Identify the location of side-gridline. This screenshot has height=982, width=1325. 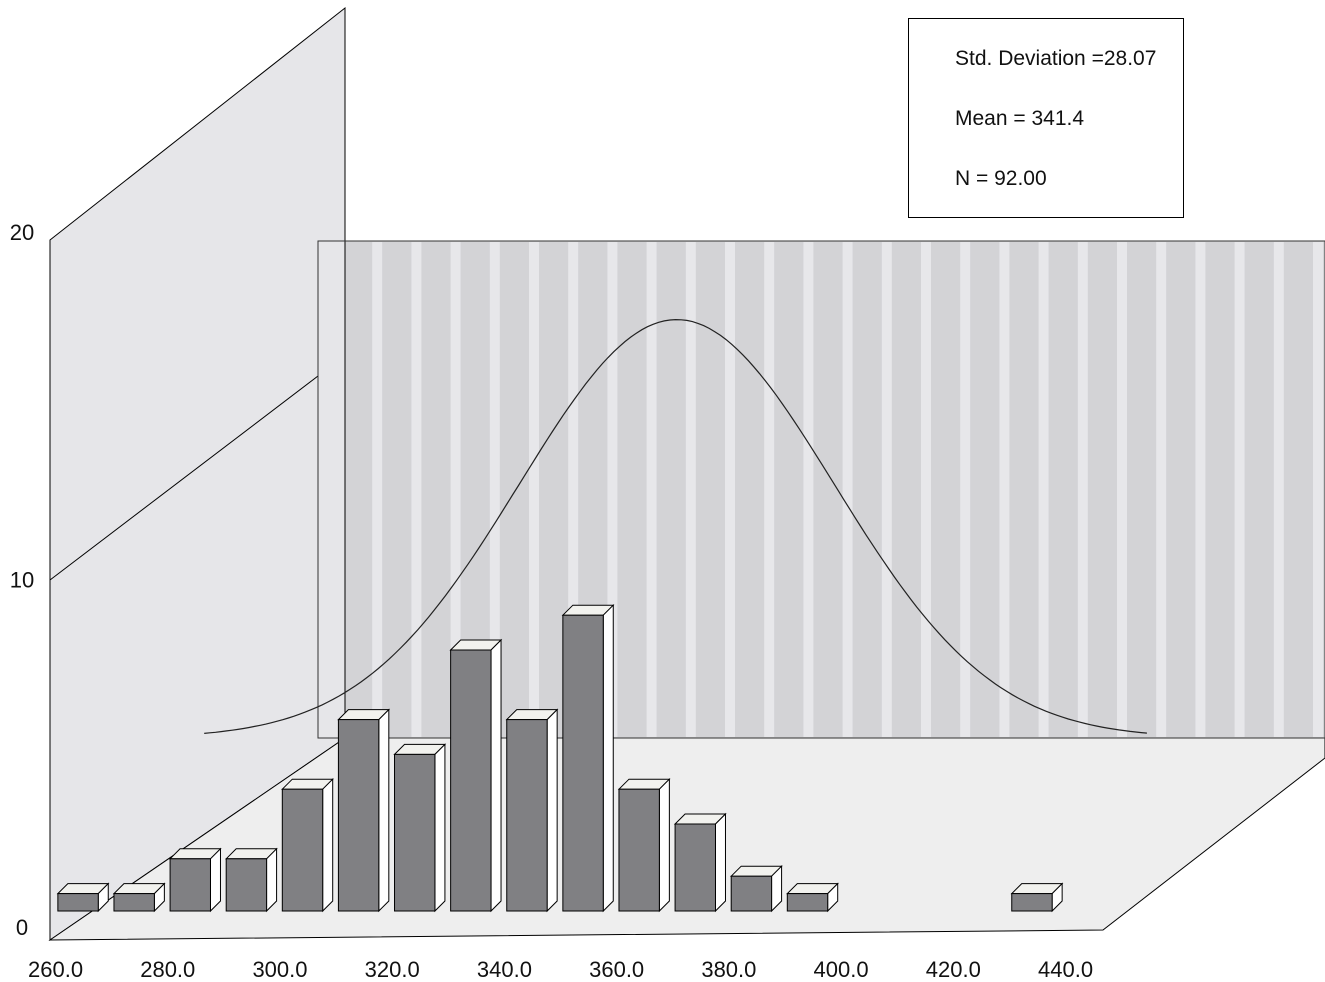
(184, 478).